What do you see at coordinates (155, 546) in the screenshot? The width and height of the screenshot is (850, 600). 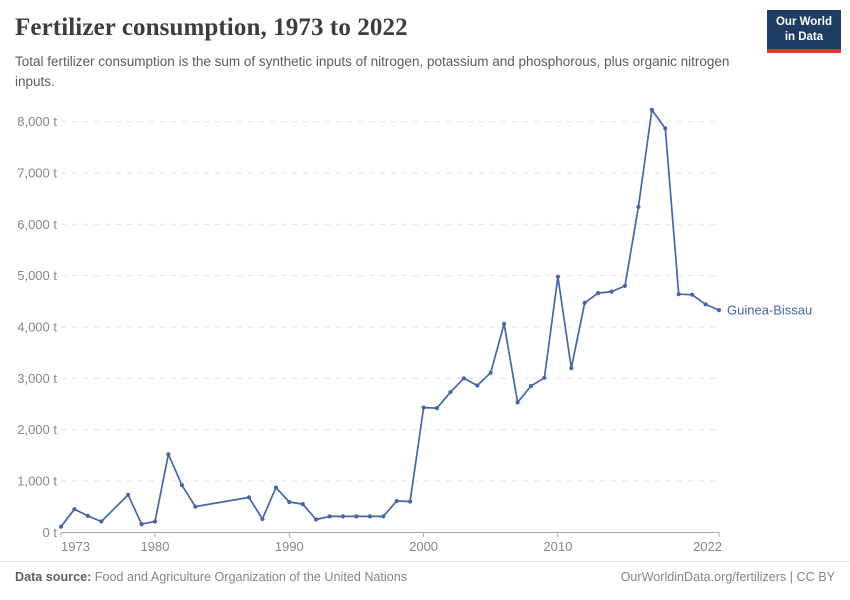 I see `x-axis-tick-label: 1980` at bounding box center [155, 546].